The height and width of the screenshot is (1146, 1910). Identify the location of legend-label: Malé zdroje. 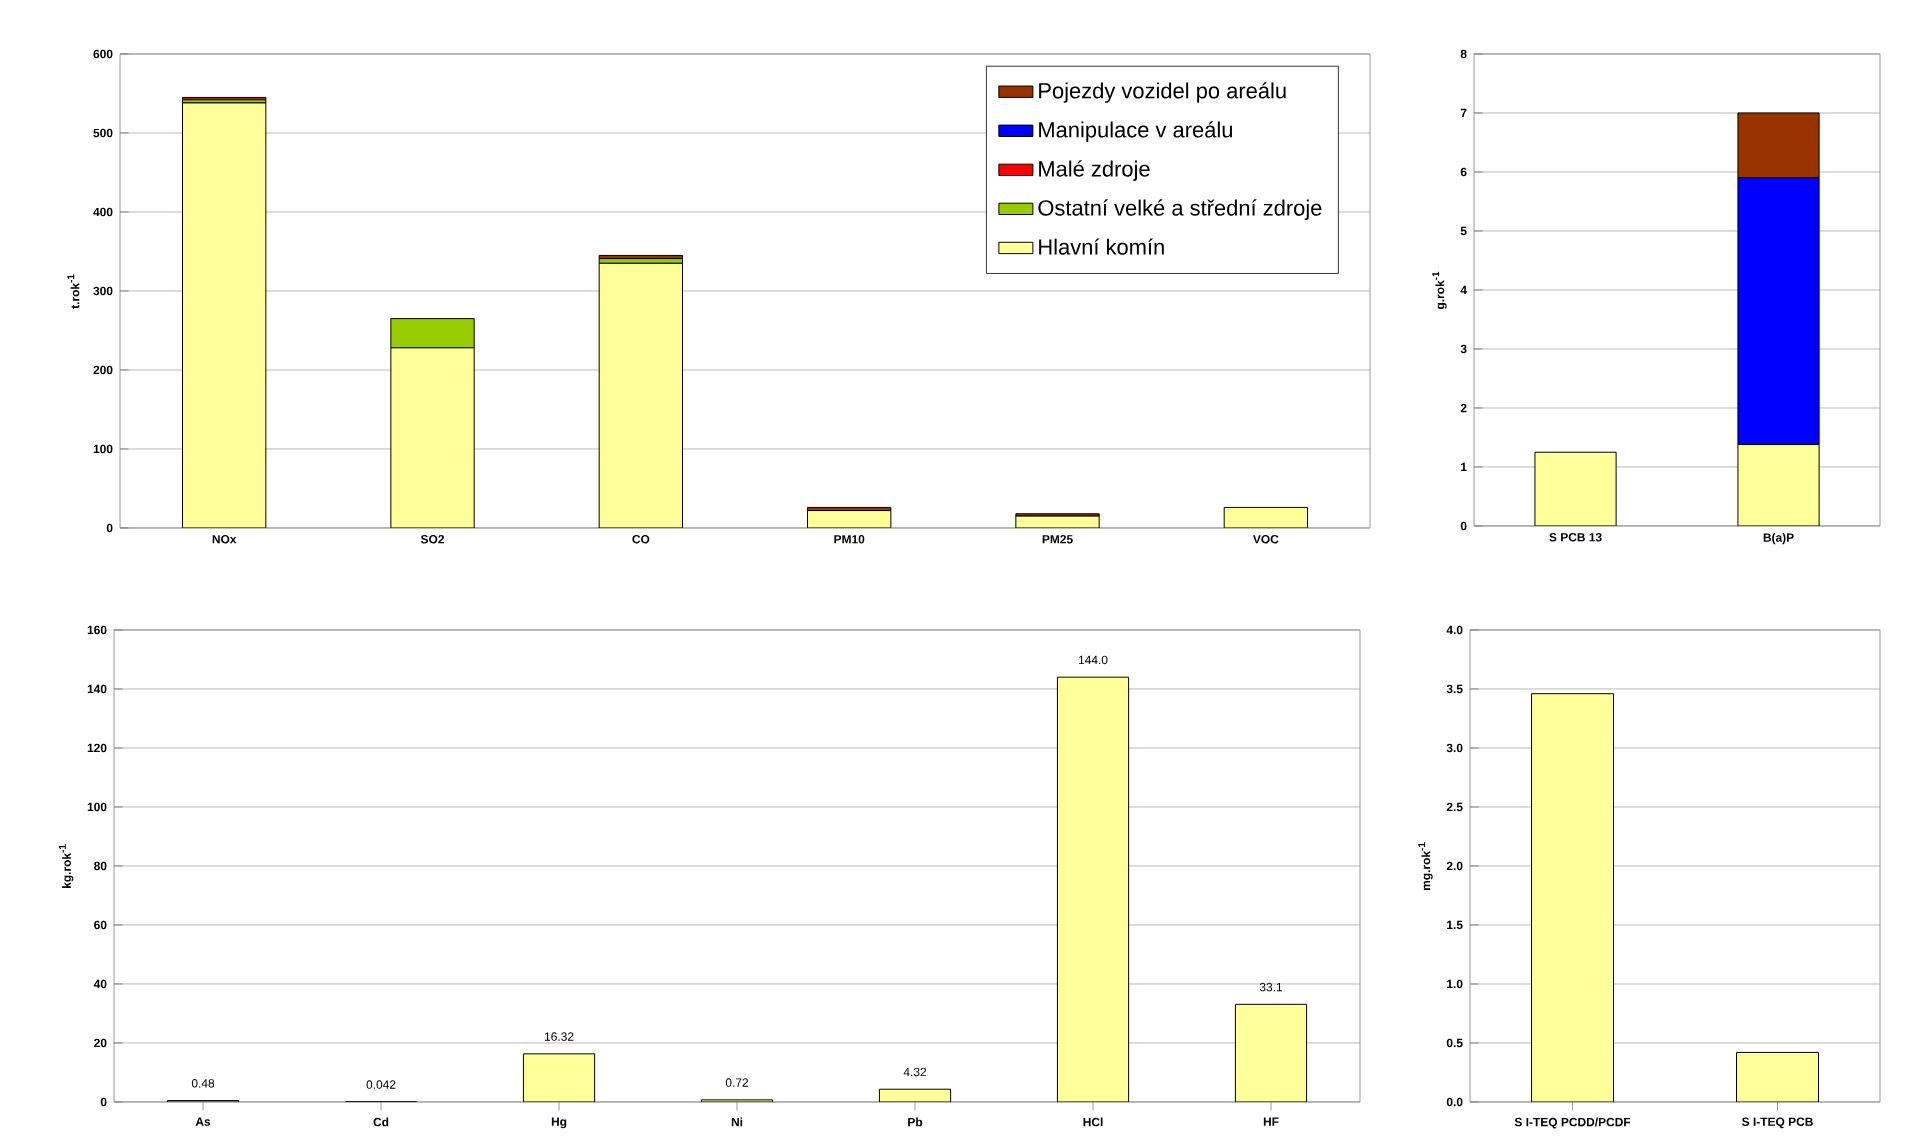
(1094, 170).